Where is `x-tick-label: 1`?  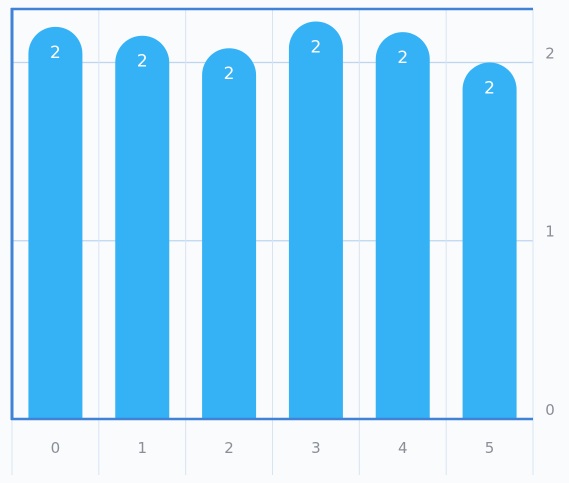 x-tick-label: 1 is located at coordinates (142, 448).